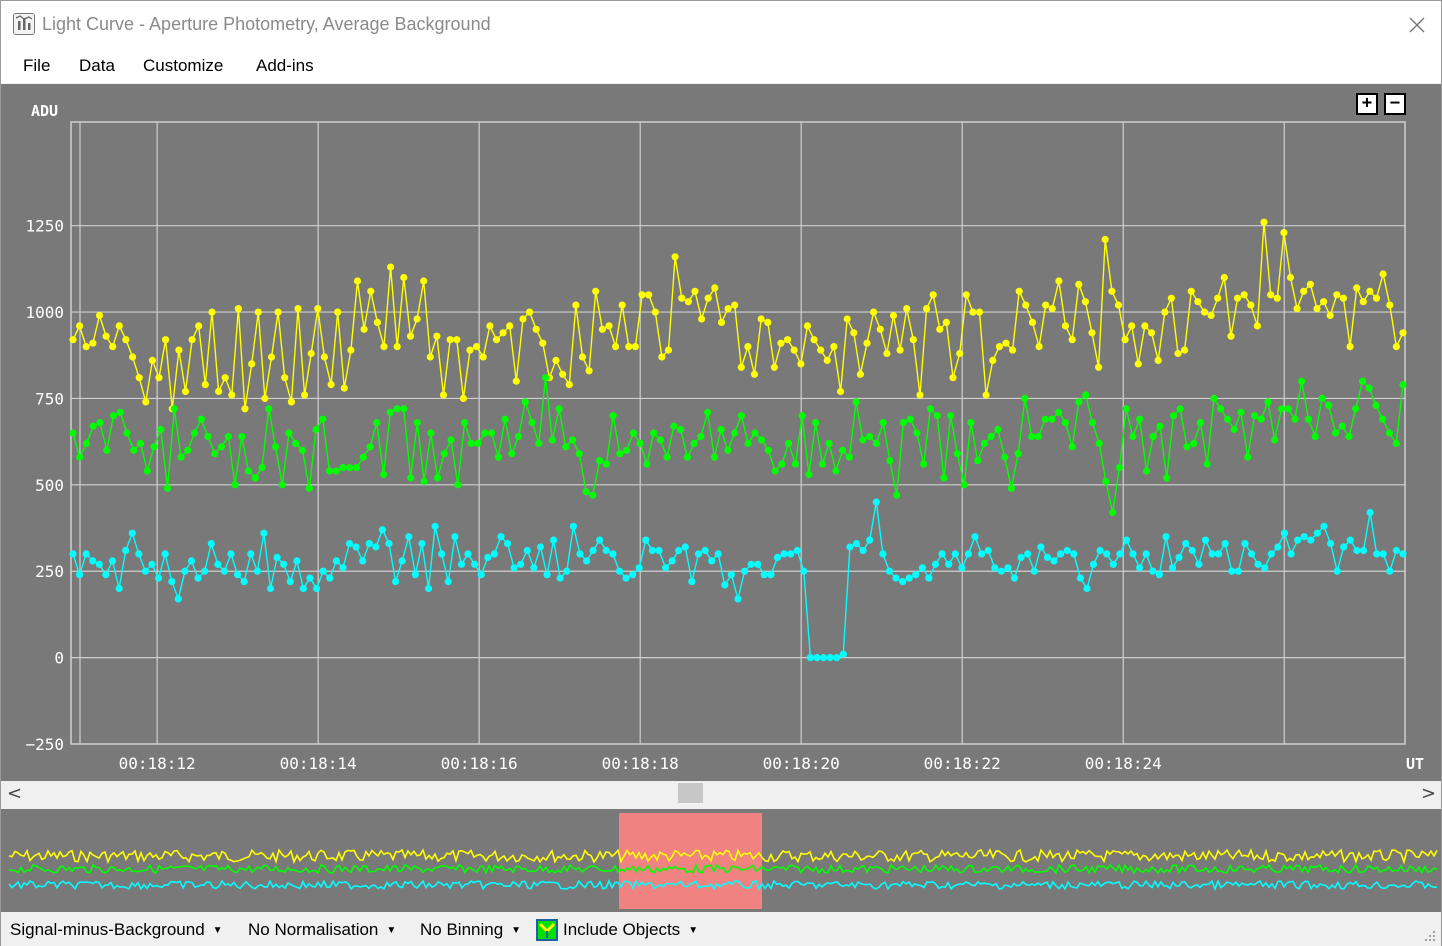 Image resolution: width=1442 pixels, height=946 pixels. Describe the element at coordinates (183, 65) in the screenshot. I see `menu-customize: Customize` at that location.